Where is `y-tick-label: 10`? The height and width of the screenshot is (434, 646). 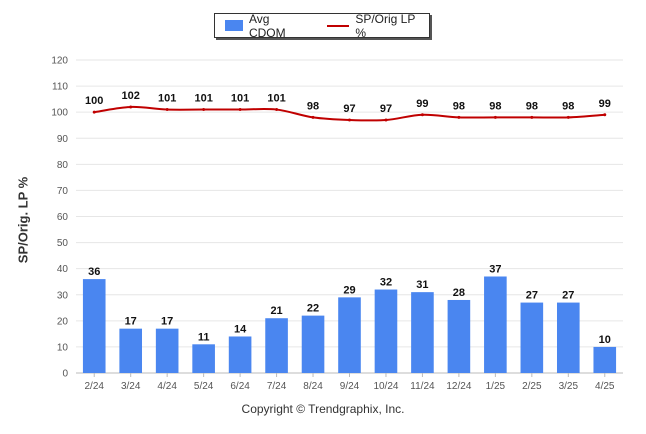
y-tick-label: 10 is located at coordinates (63, 347).